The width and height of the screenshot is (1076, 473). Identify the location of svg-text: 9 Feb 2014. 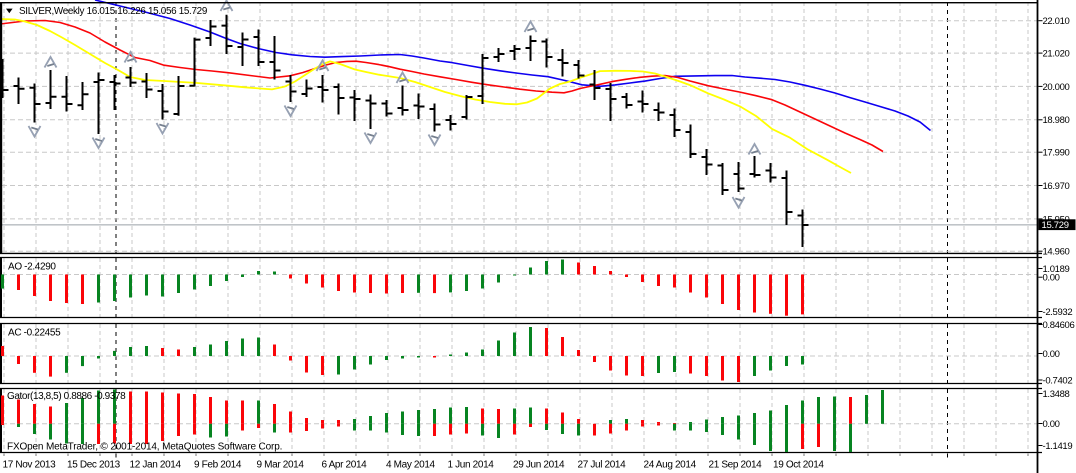
(218, 465).